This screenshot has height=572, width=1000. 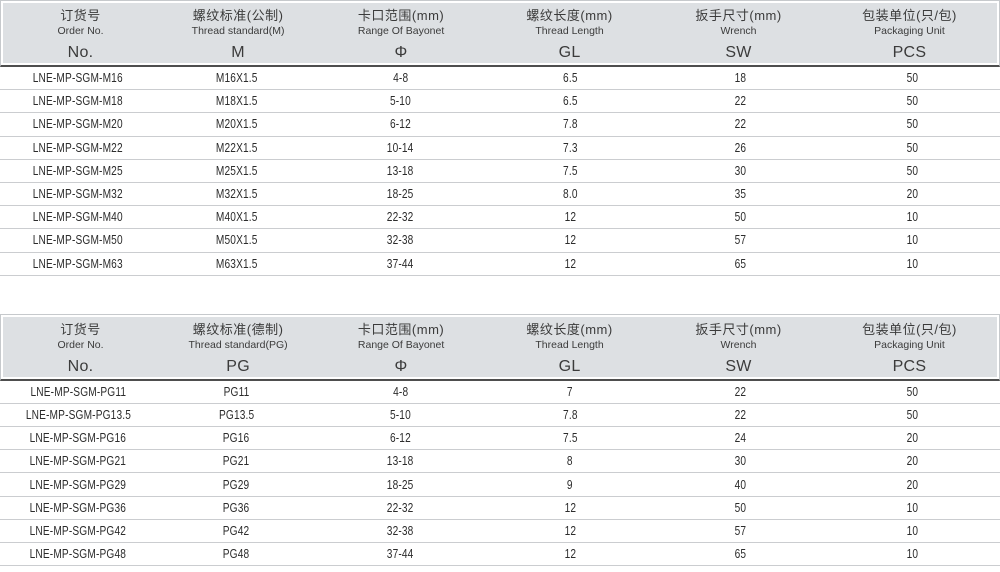 What do you see at coordinates (569, 347) in the screenshot?
I see `column-header-thread-length: 螺纹长度(mm) Thread Length GL` at bounding box center [569, 347].